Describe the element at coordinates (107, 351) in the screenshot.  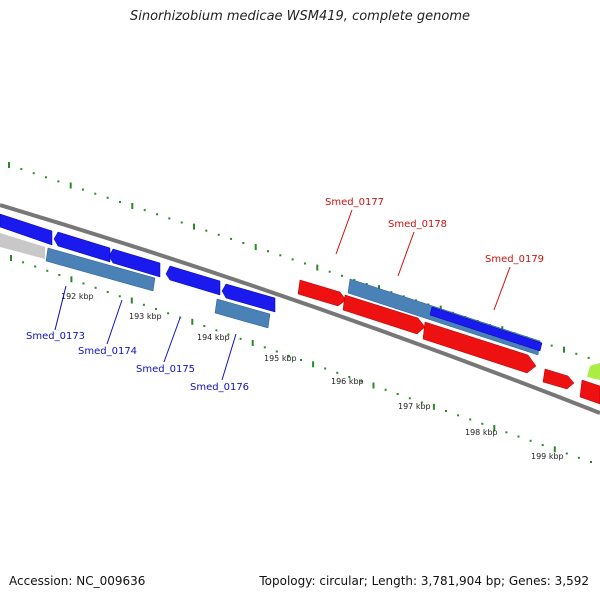
I see `gene-label: Smed_0174` at that location.